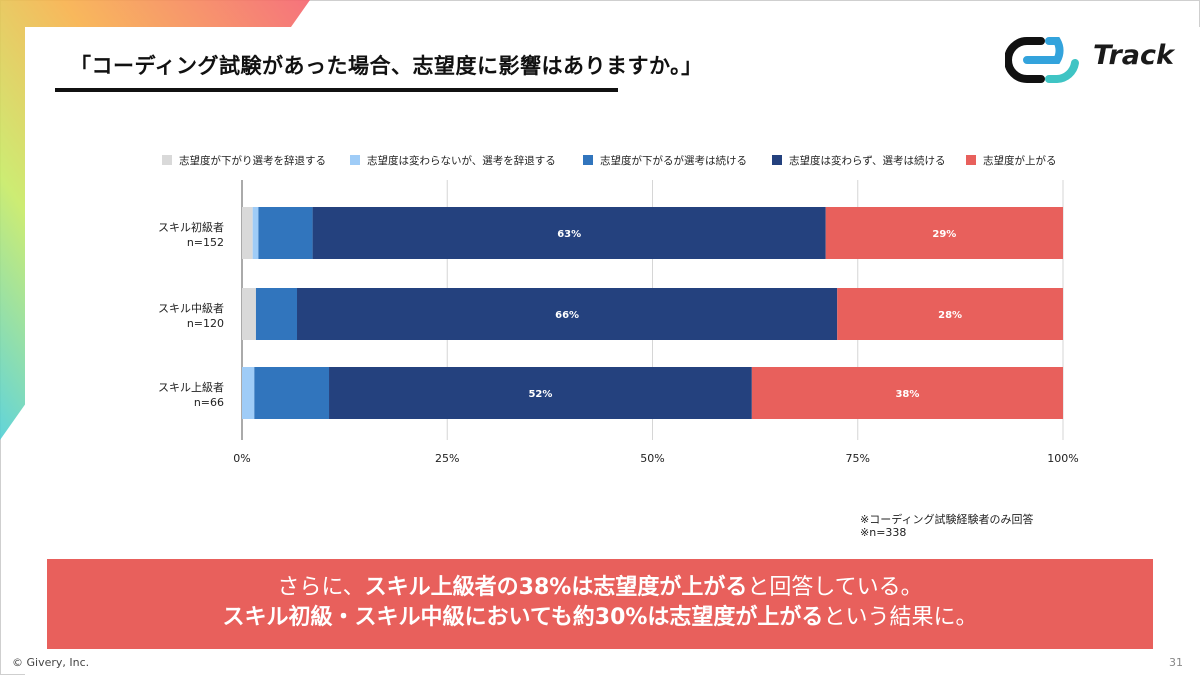 This screenshot has width=1200, height=675. I want to click on banner-line-1: さらに、スキル上級者の38%は志望度が上がると回答している。, so click(600, 588).